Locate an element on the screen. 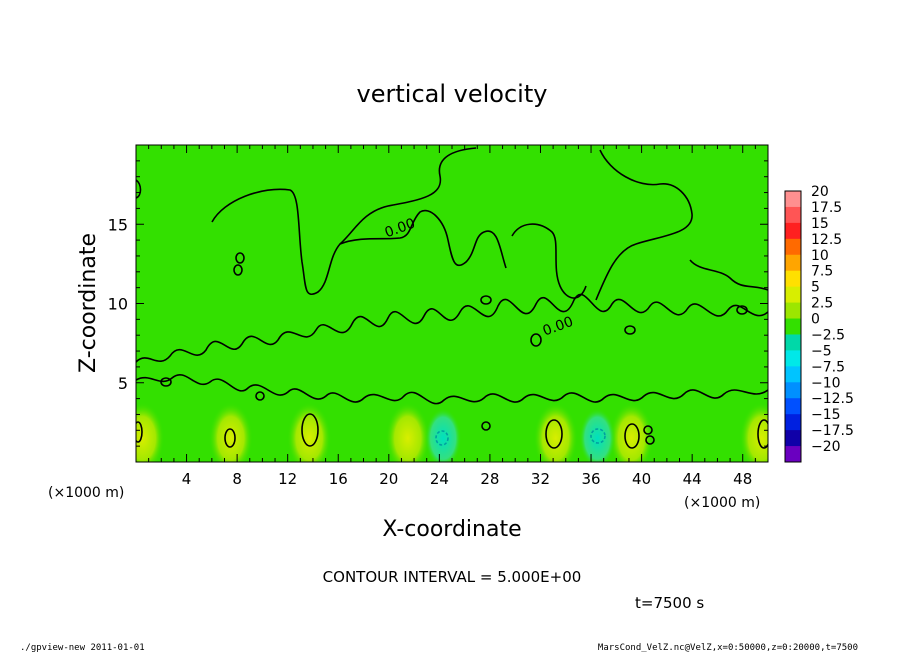 This screenshot has height=654, width=904. colorbar-label: −17.5 is located at coordinates (832, 431).